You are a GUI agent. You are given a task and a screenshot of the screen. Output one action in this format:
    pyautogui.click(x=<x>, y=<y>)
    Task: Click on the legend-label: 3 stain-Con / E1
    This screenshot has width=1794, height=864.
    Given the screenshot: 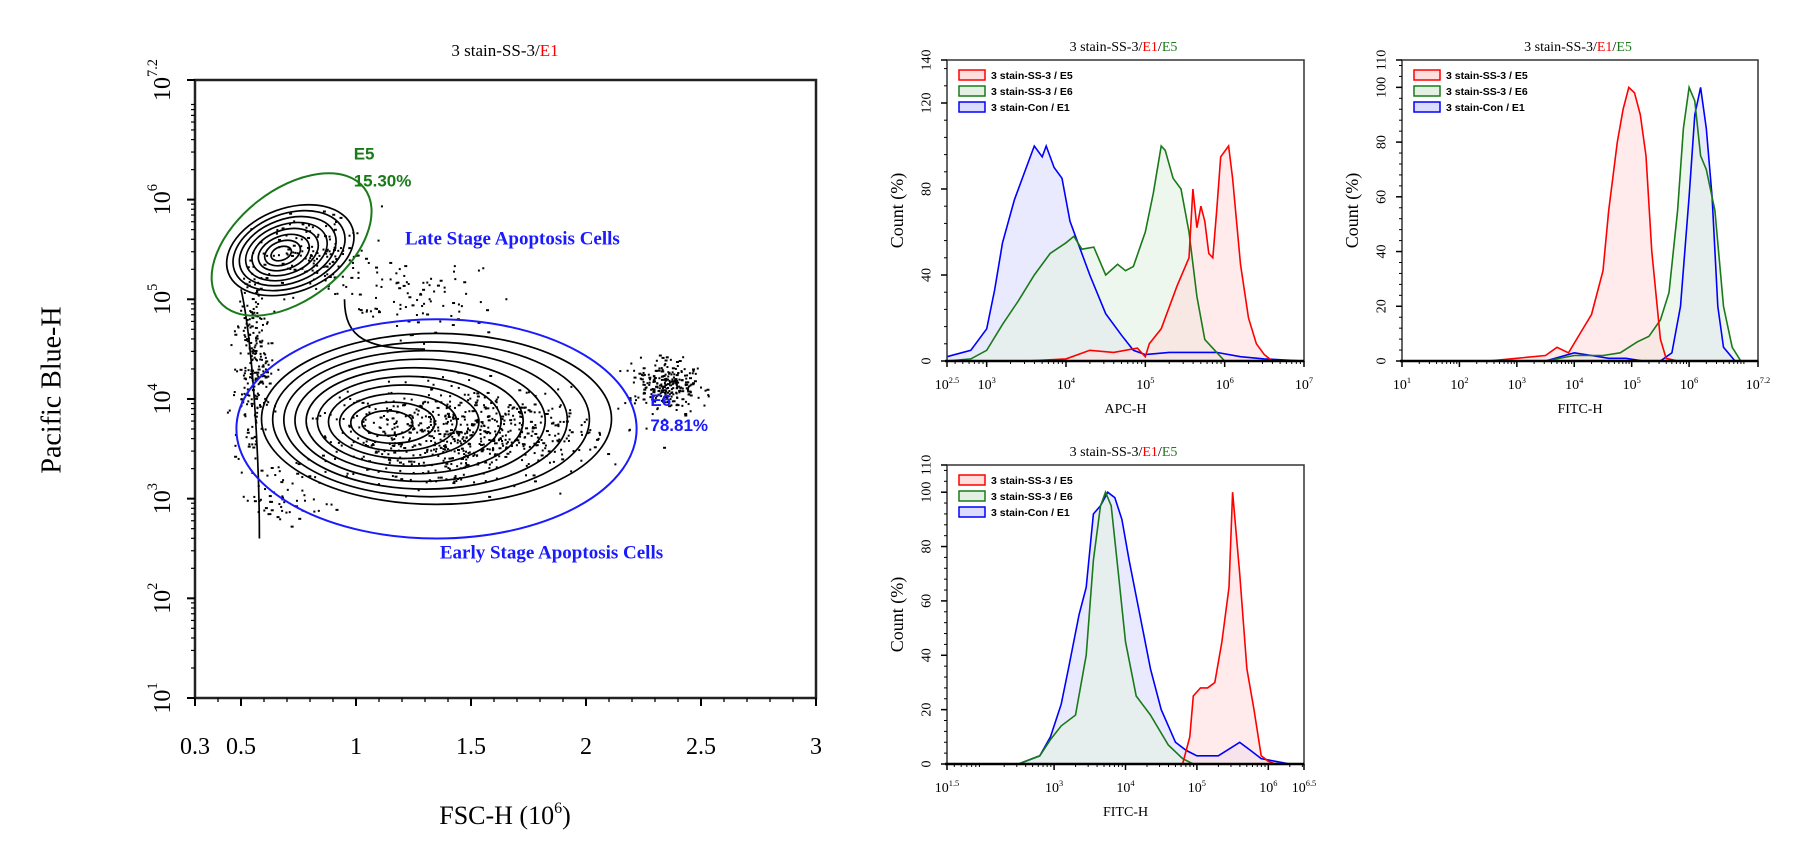 What is the action you would take?
    pyautogui.click(x=1030, y=108)
    